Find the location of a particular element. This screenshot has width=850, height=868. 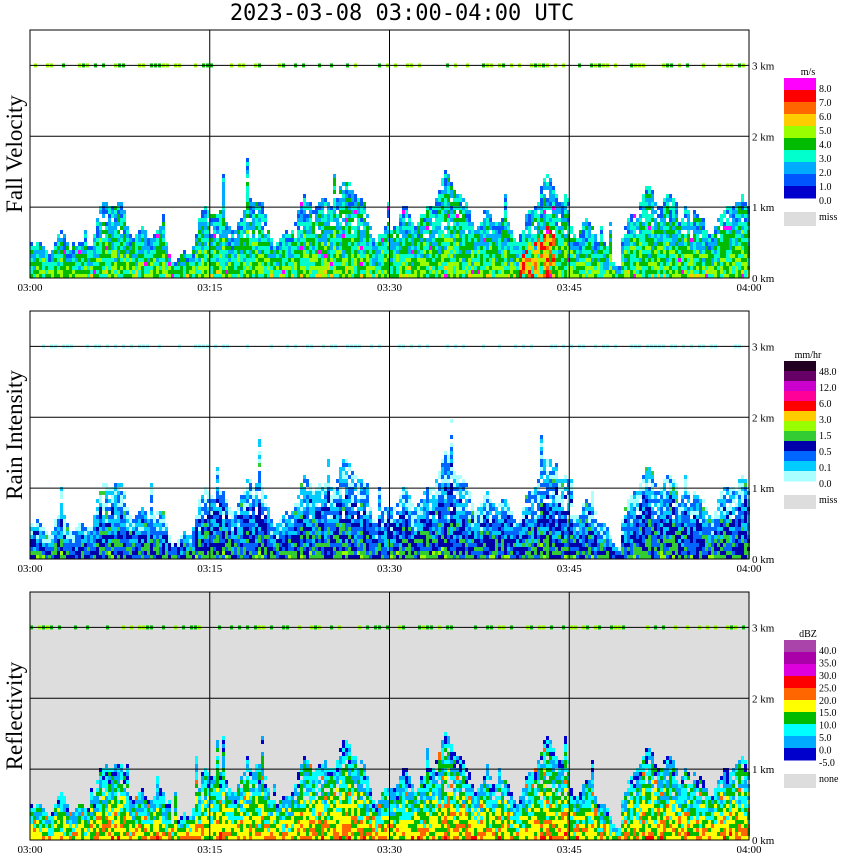

colorbar-unit: m/s is located at coordinates (808, 72).